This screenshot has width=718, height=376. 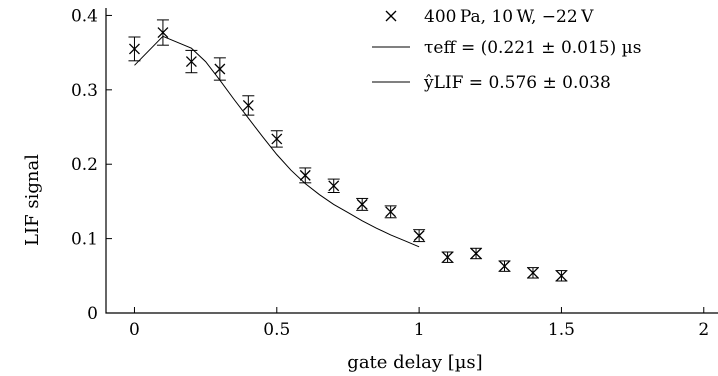 What do you see at coordinates (561, 330) in the screenshot?
I see `x-tick-label: 1.5` at bounding box center [561, 330].